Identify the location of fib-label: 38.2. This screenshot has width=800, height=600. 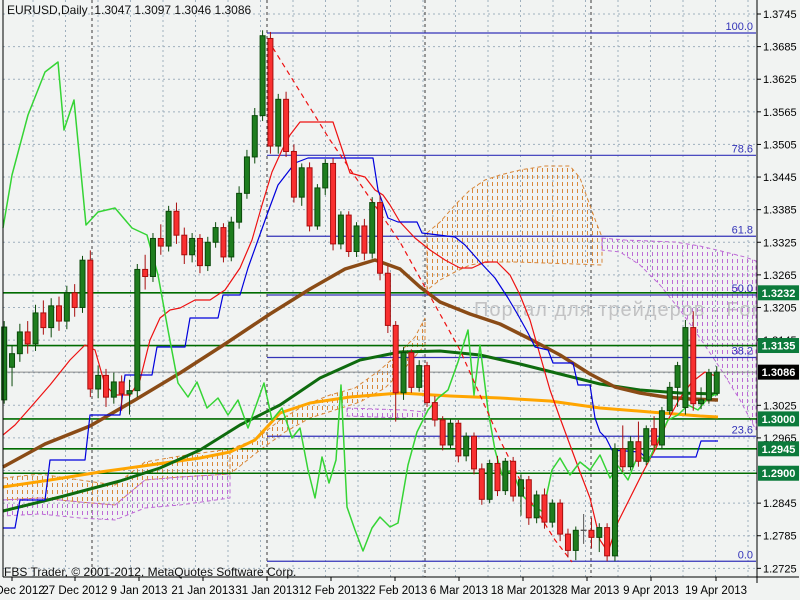
(742, 351).